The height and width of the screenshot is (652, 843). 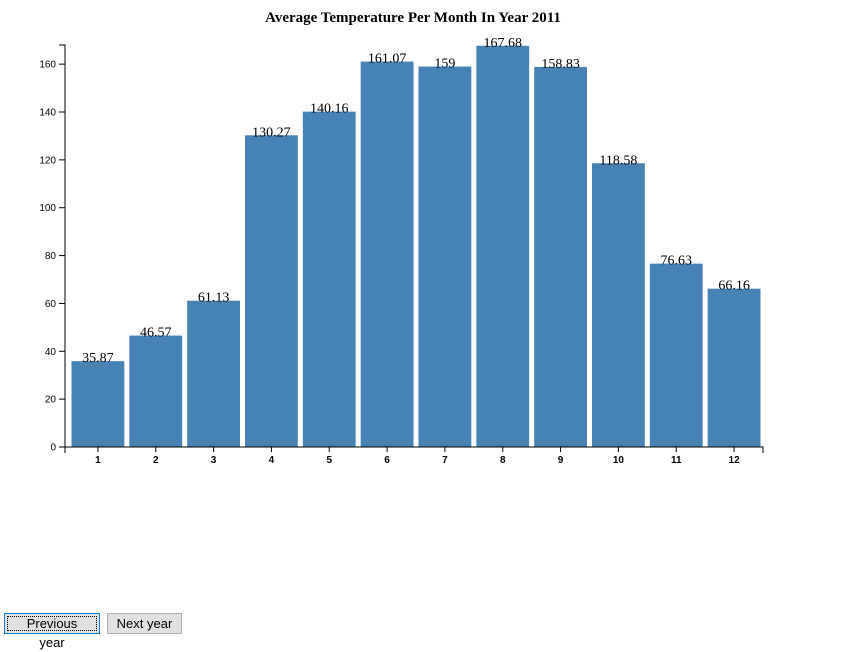 What do you see at coordinates (47, 208) in the screenshot?
I see `y-tick-label-100: 100` at bounding box center [47, 208].